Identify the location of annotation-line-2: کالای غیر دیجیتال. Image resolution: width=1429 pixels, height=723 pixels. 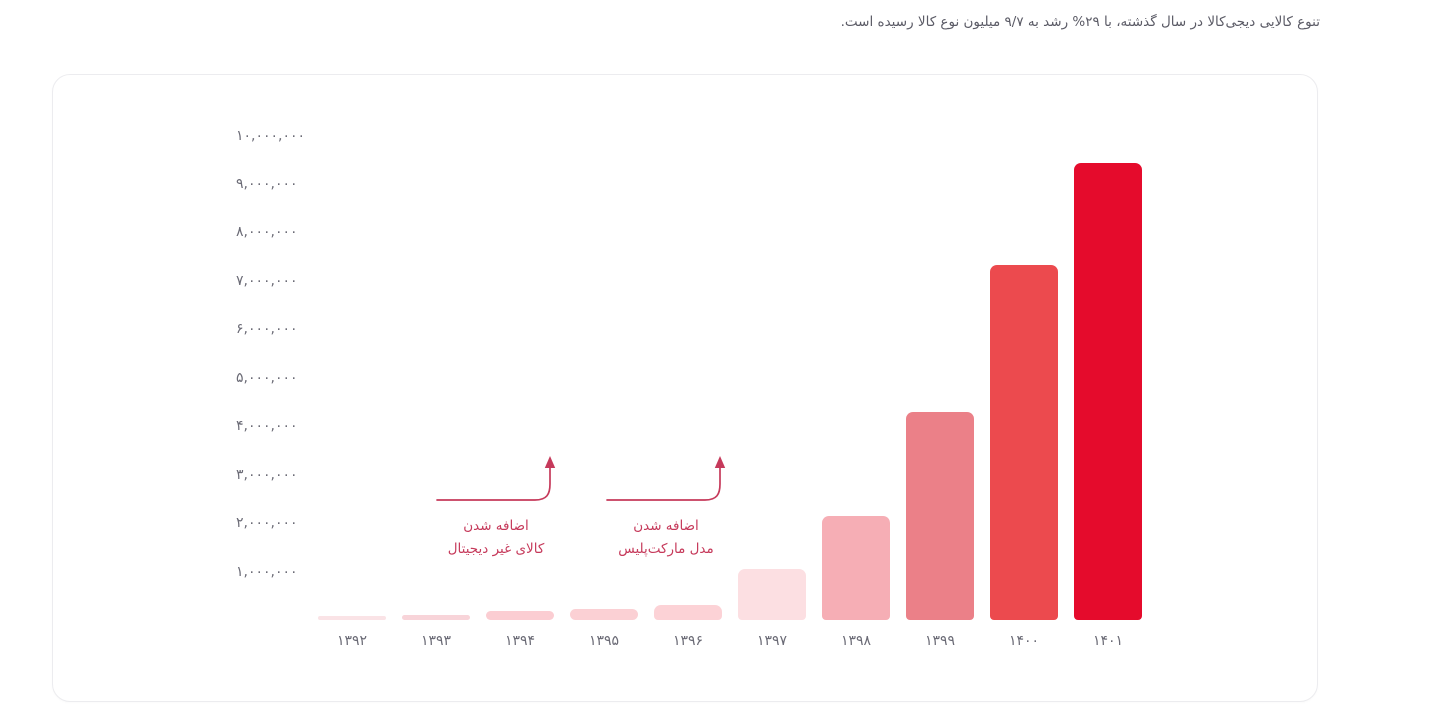
(496, 549).